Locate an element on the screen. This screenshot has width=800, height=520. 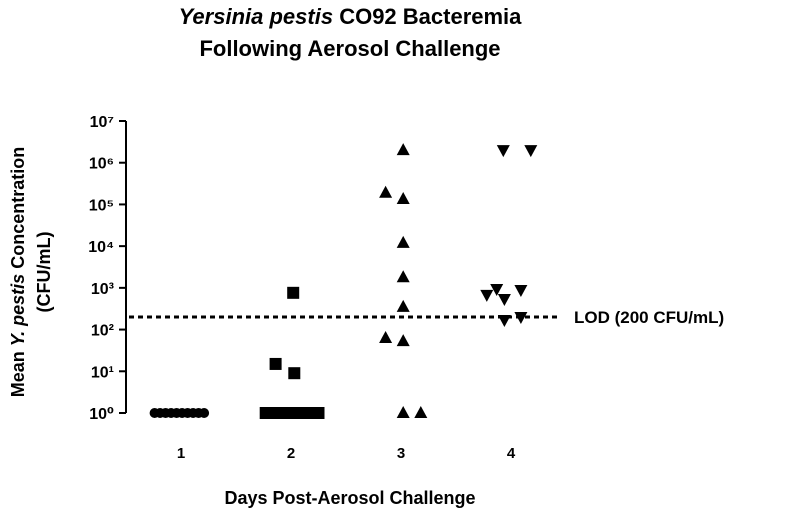
chart-title: Yersinia pestis CO92 Bacteremia is located at coordinates (351, 16).